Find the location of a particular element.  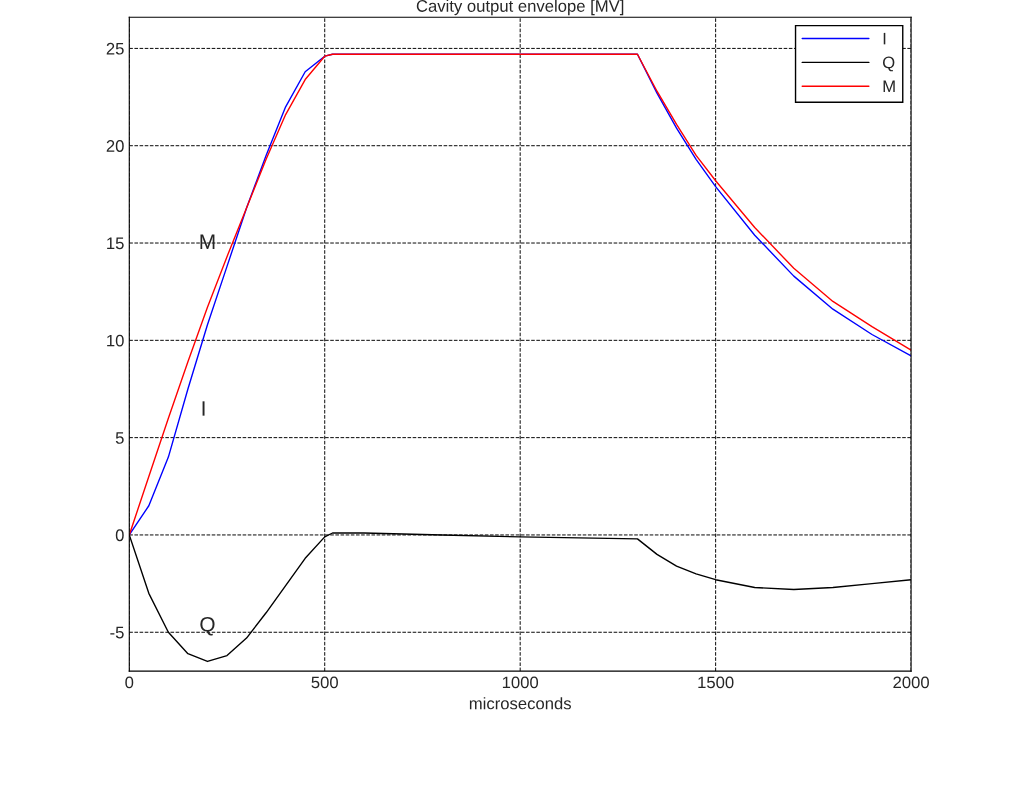

y-tick-label: 10 is located at coordinates (115, 340).